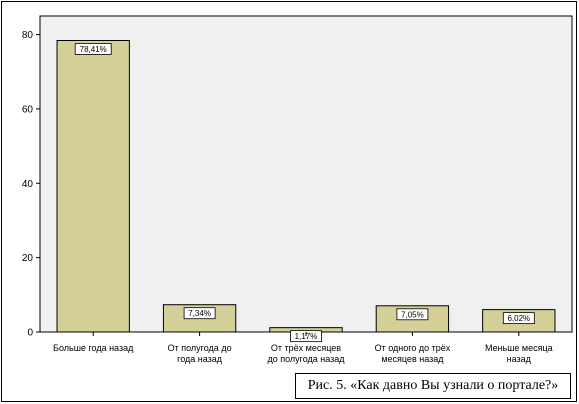 The width and height of the screenshot is (579, 404). What do you see at coordinates (412, 359) in the screenshot?
I see `category-label: месяцев назад` at bounding box center [412, 359].